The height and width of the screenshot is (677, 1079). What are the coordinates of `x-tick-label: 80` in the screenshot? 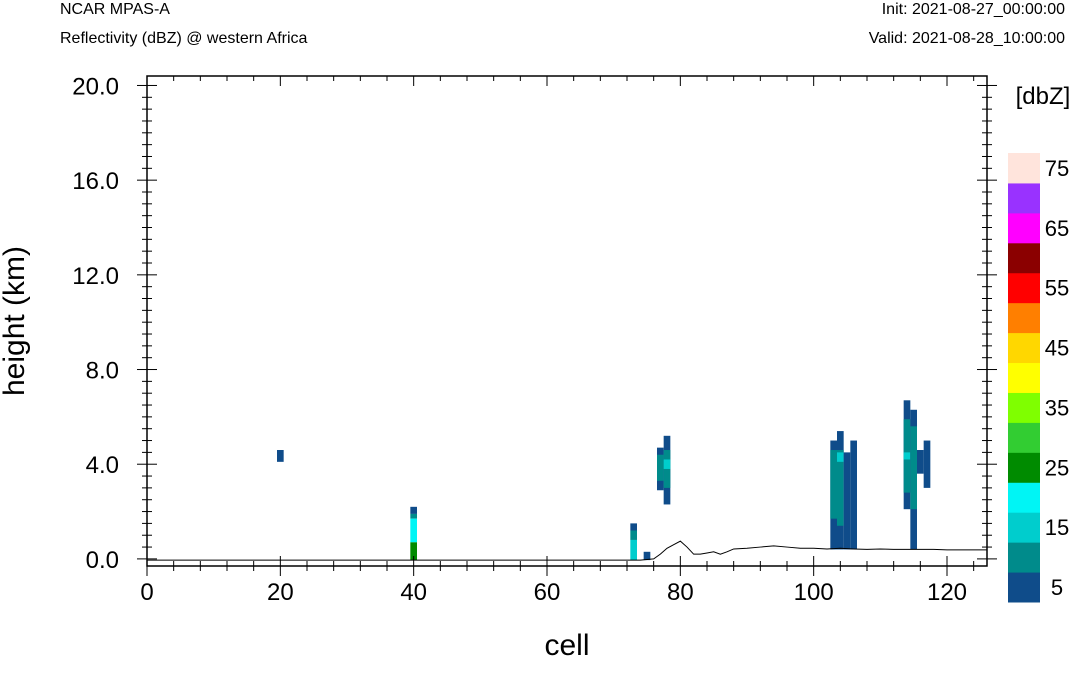 It's located at (680, 592).